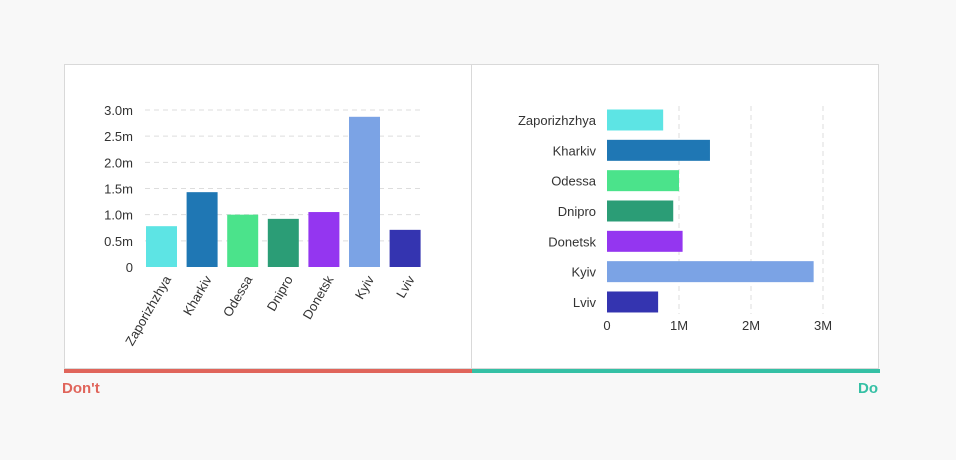 This screenshot has height=460, width=956. What do you see at coordinates (118, 215) in the screenshot?
I see `y-tick-label: 1.0m` at bounding box center [118, 215].